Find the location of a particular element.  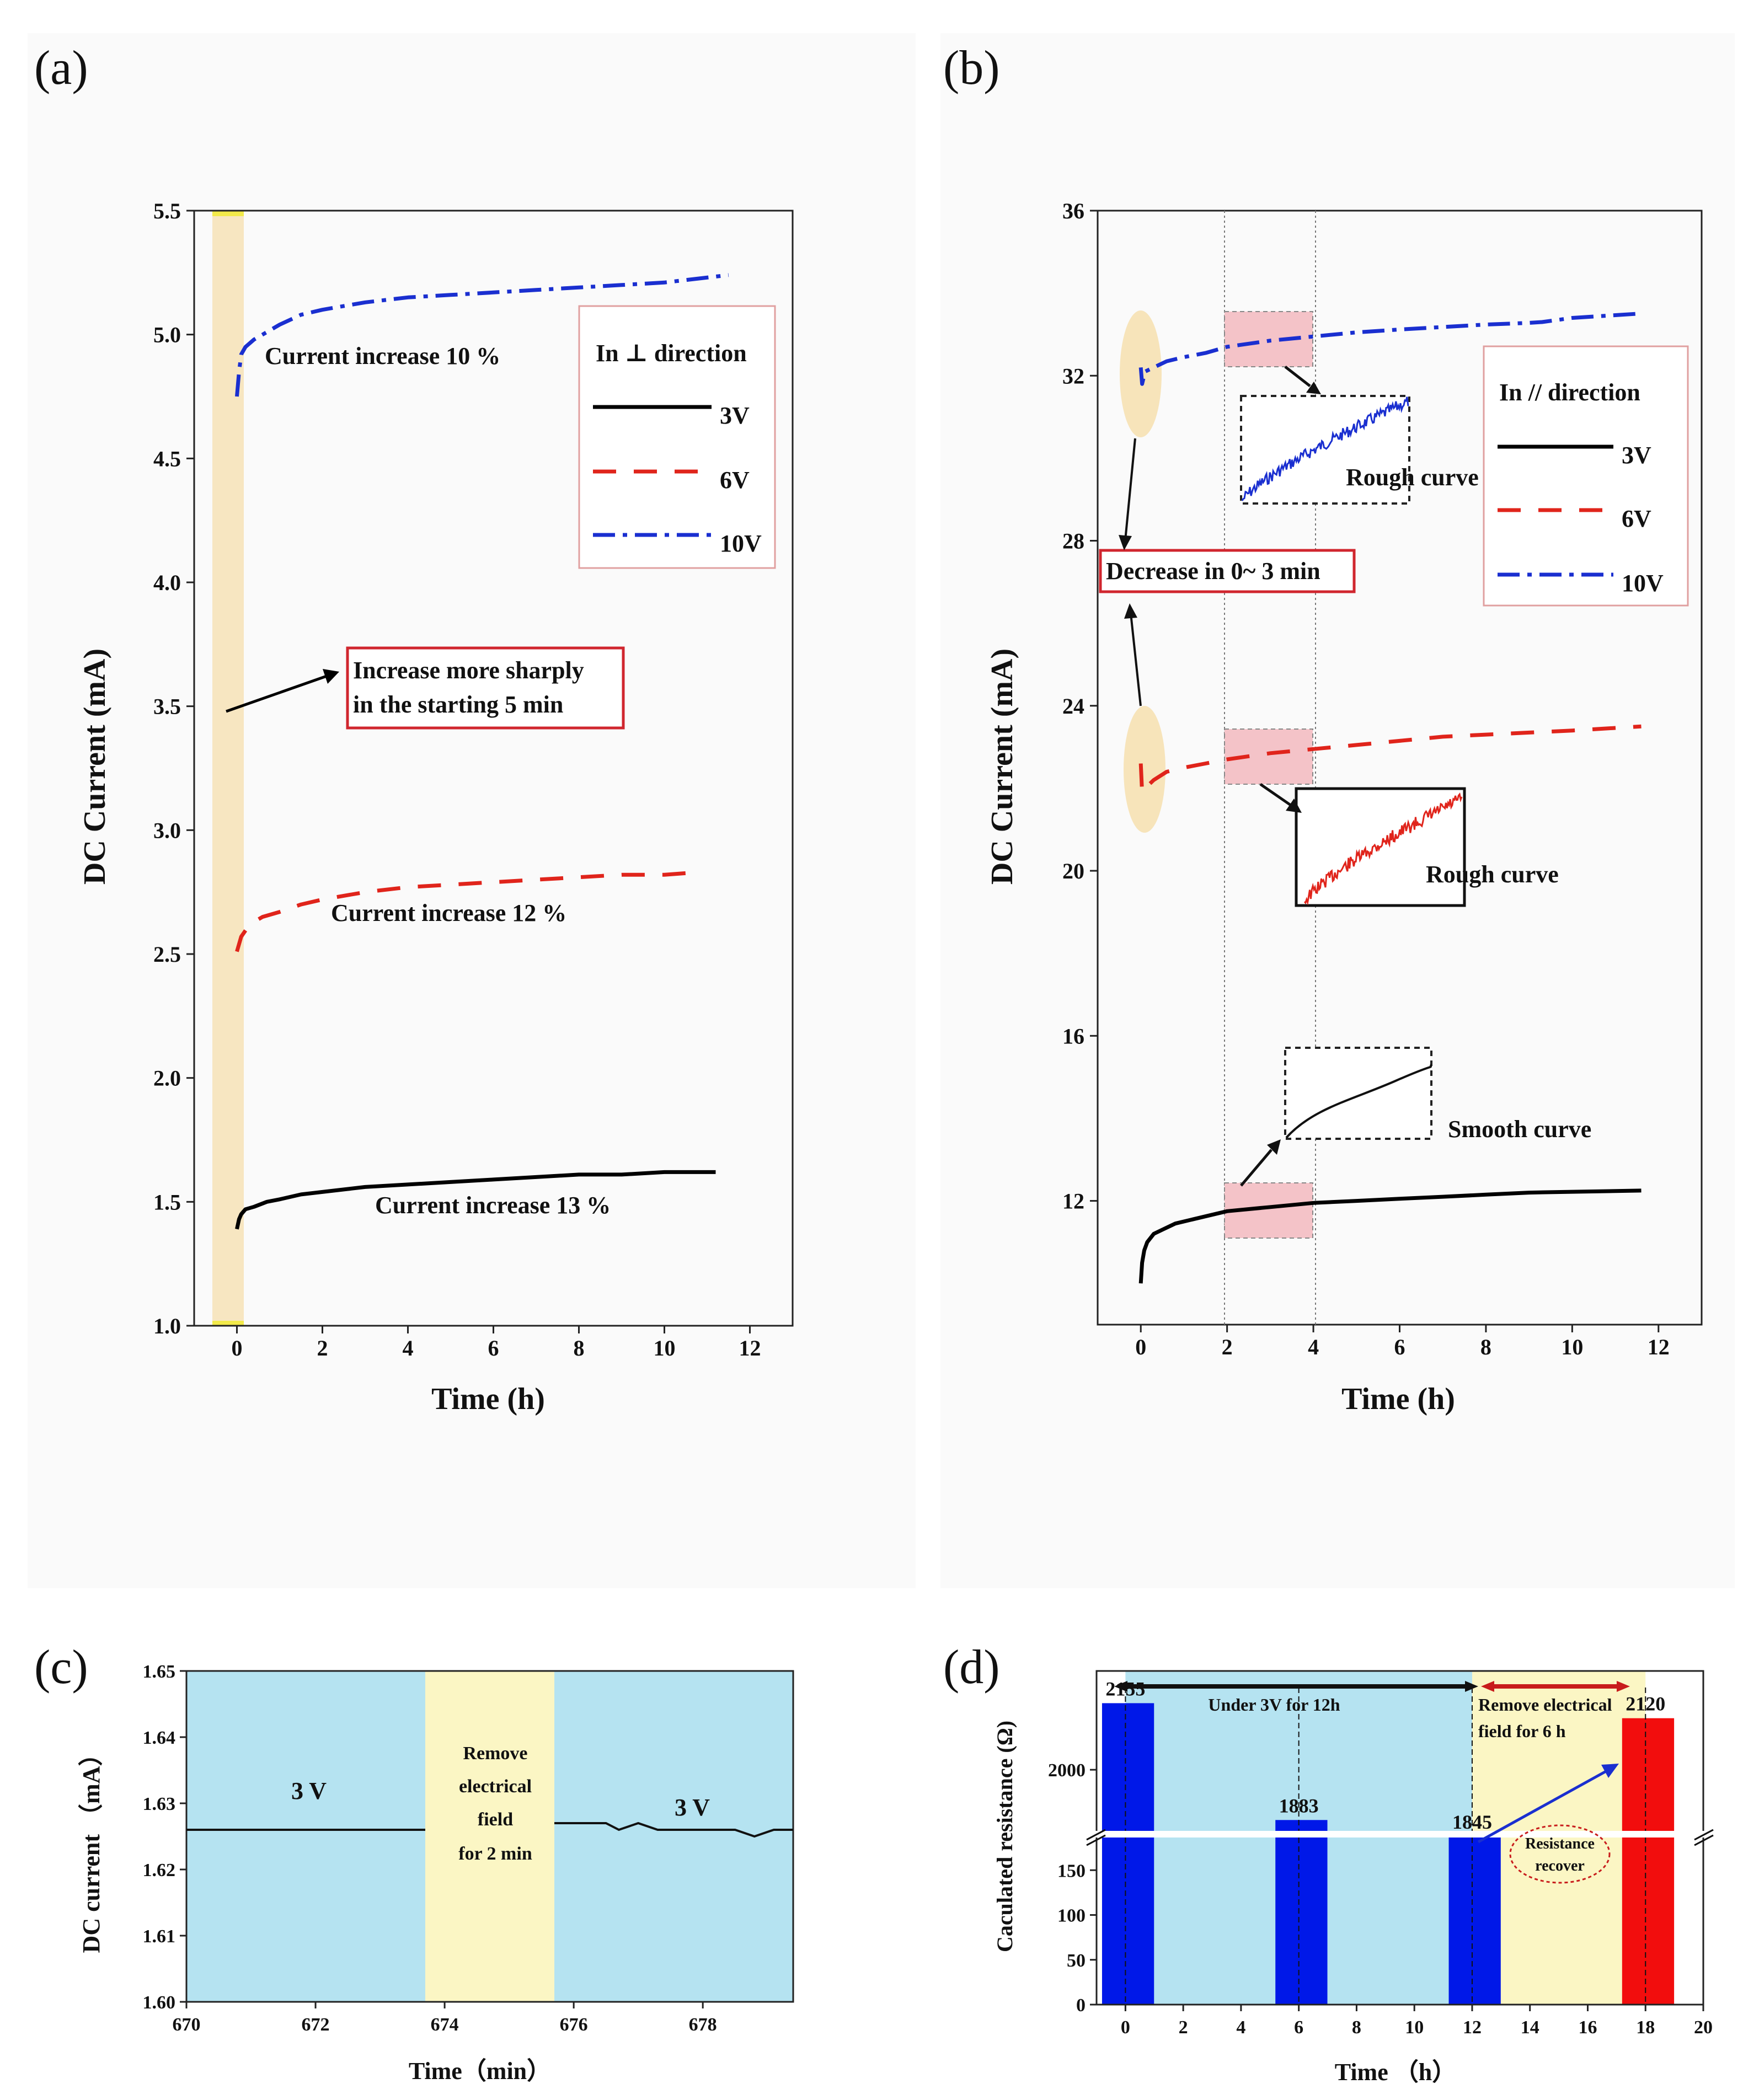

b-legend-title: In // direction is located at coordinates (1570, 393).